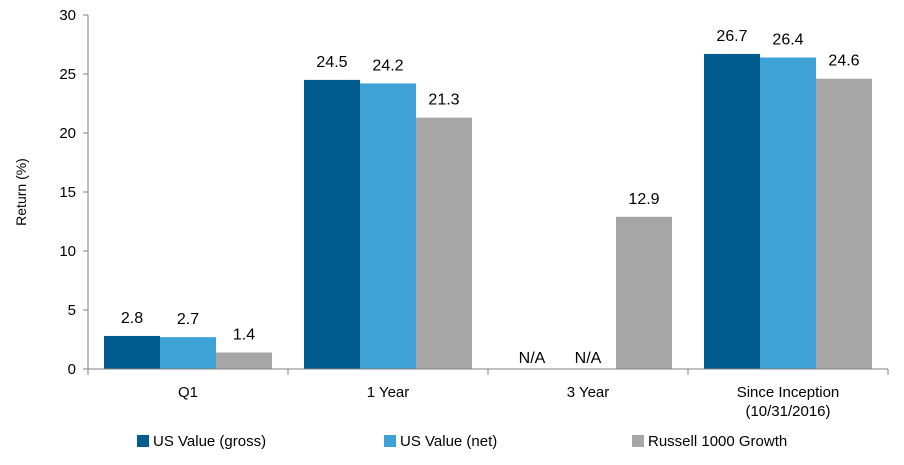 The width and height of the screenshot is (904, 465). I want to click on legend-label: US Value (net), so click(448, 441).